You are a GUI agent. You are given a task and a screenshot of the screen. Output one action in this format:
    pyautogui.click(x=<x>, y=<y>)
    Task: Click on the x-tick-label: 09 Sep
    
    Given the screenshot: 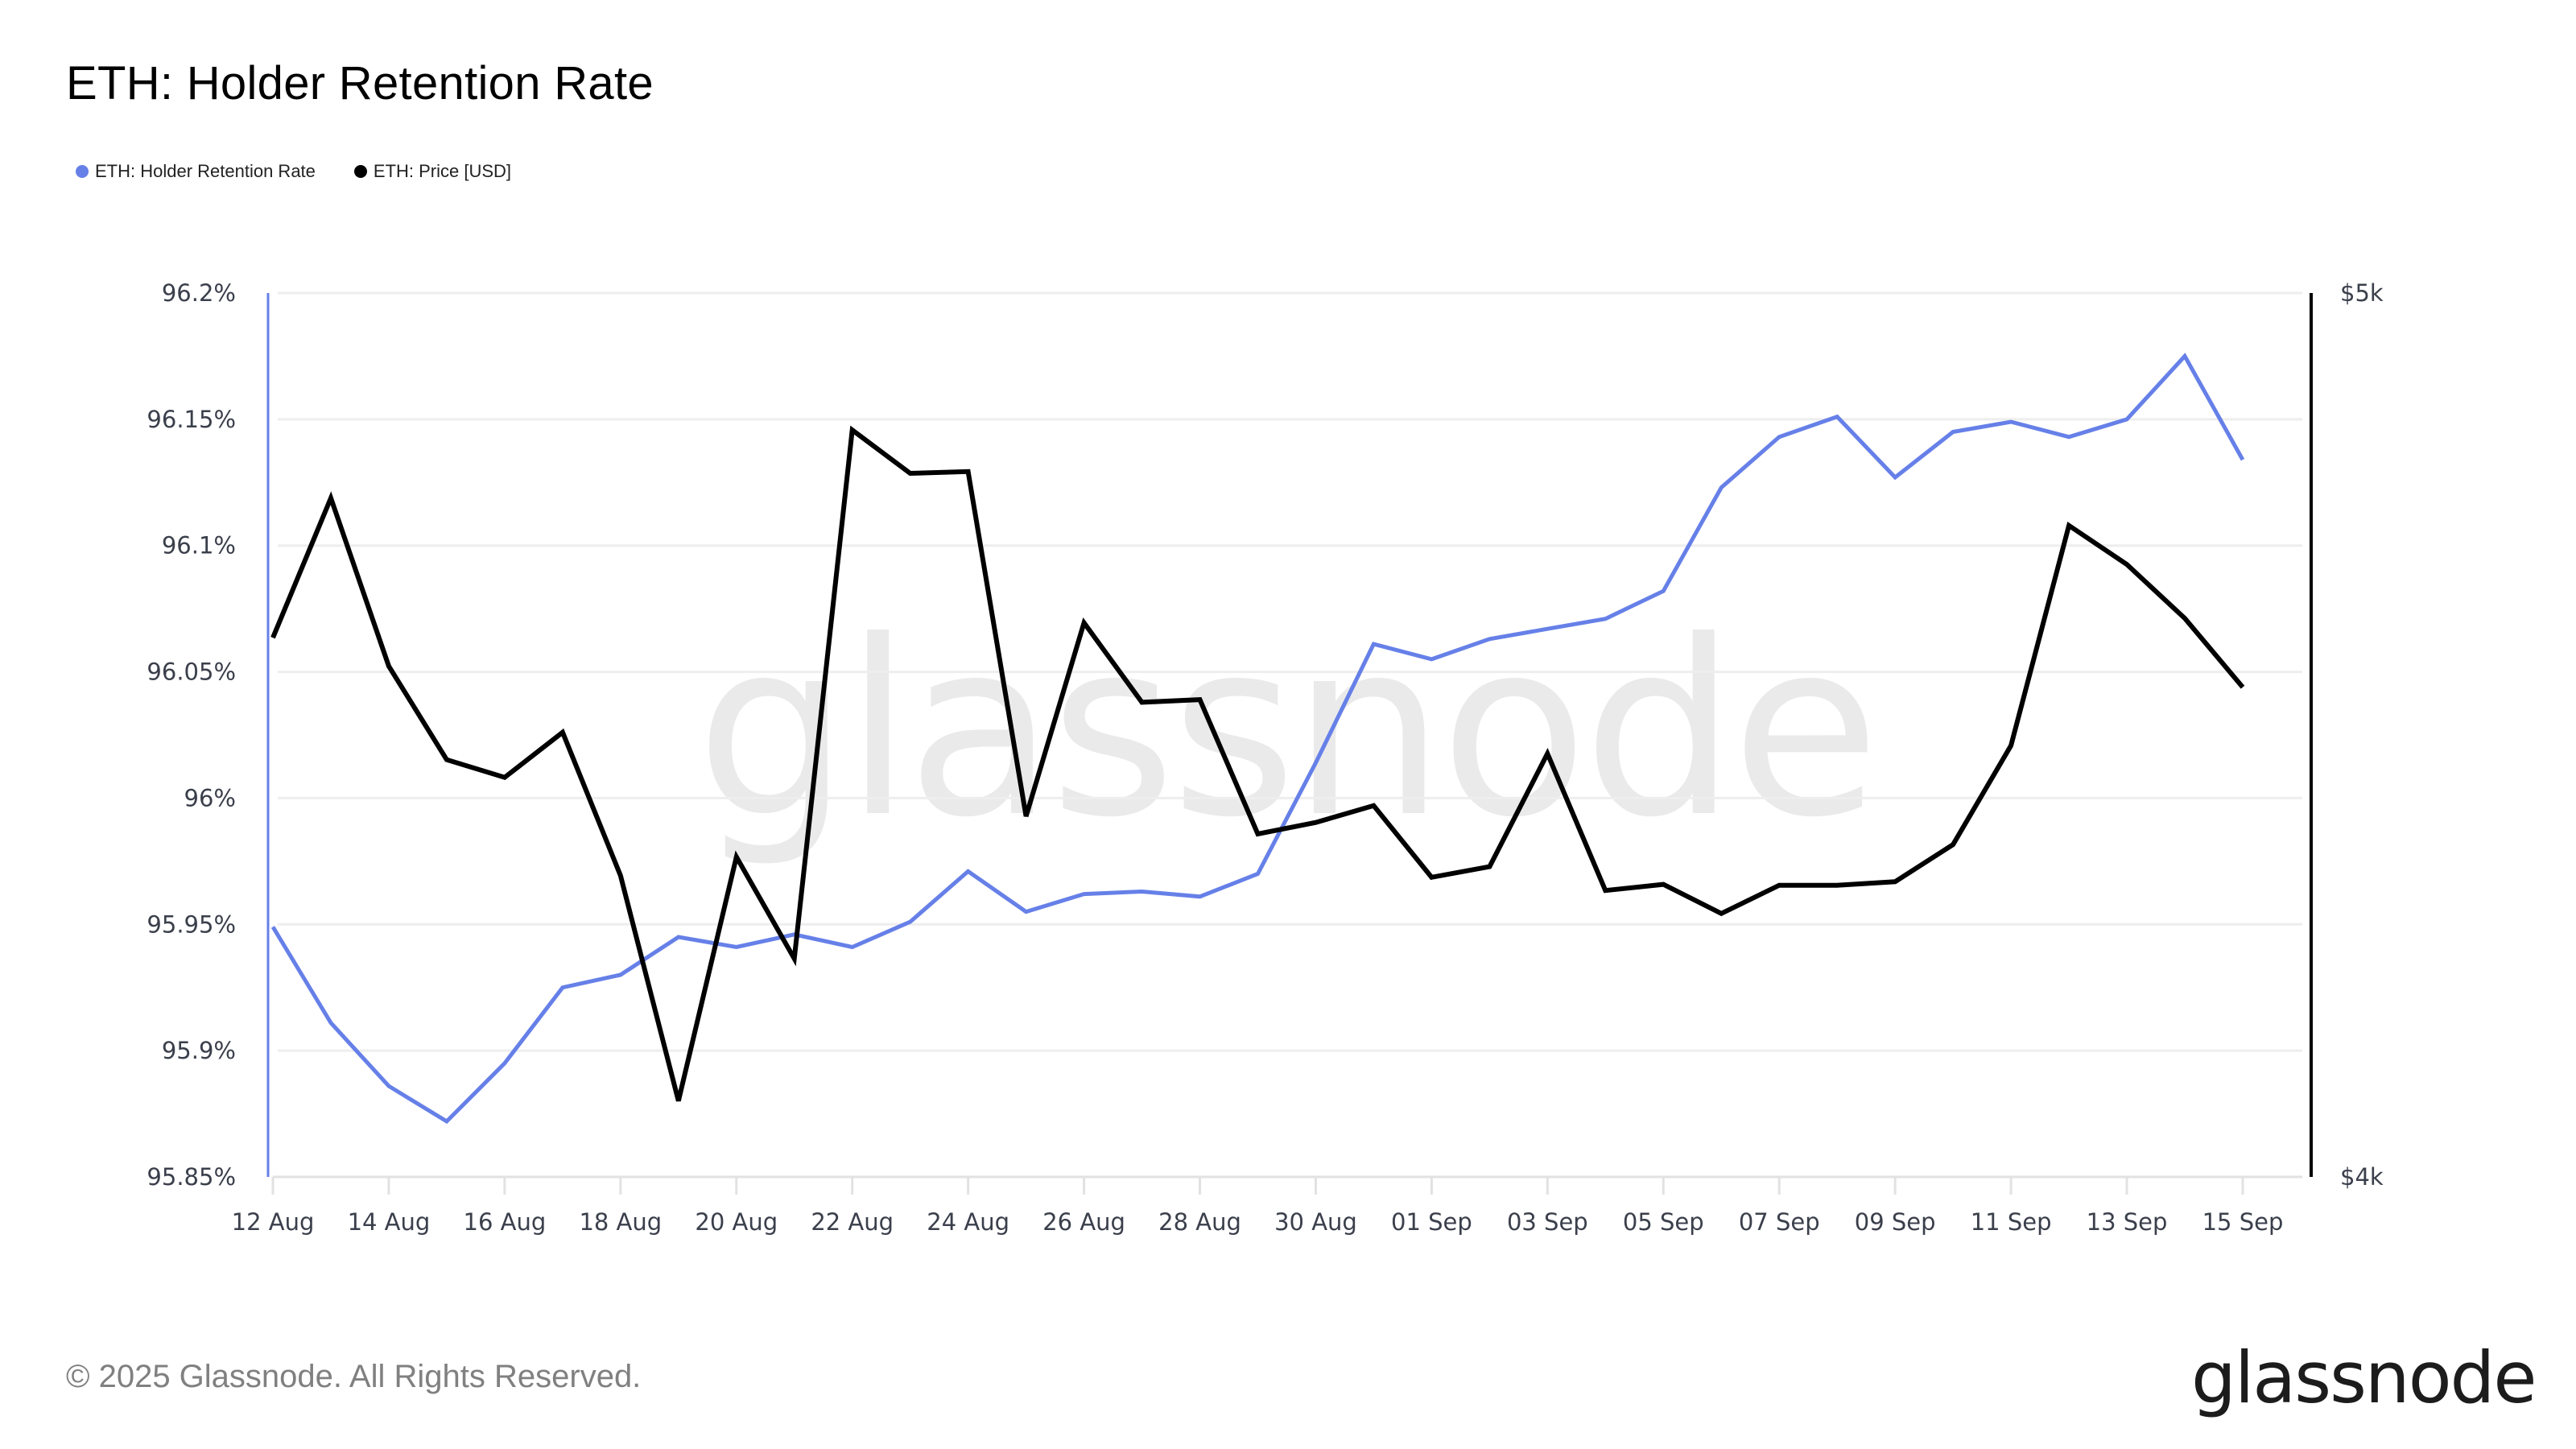 What is the action you would take?
    pyautogui.click(x=1895, y=1222)
    